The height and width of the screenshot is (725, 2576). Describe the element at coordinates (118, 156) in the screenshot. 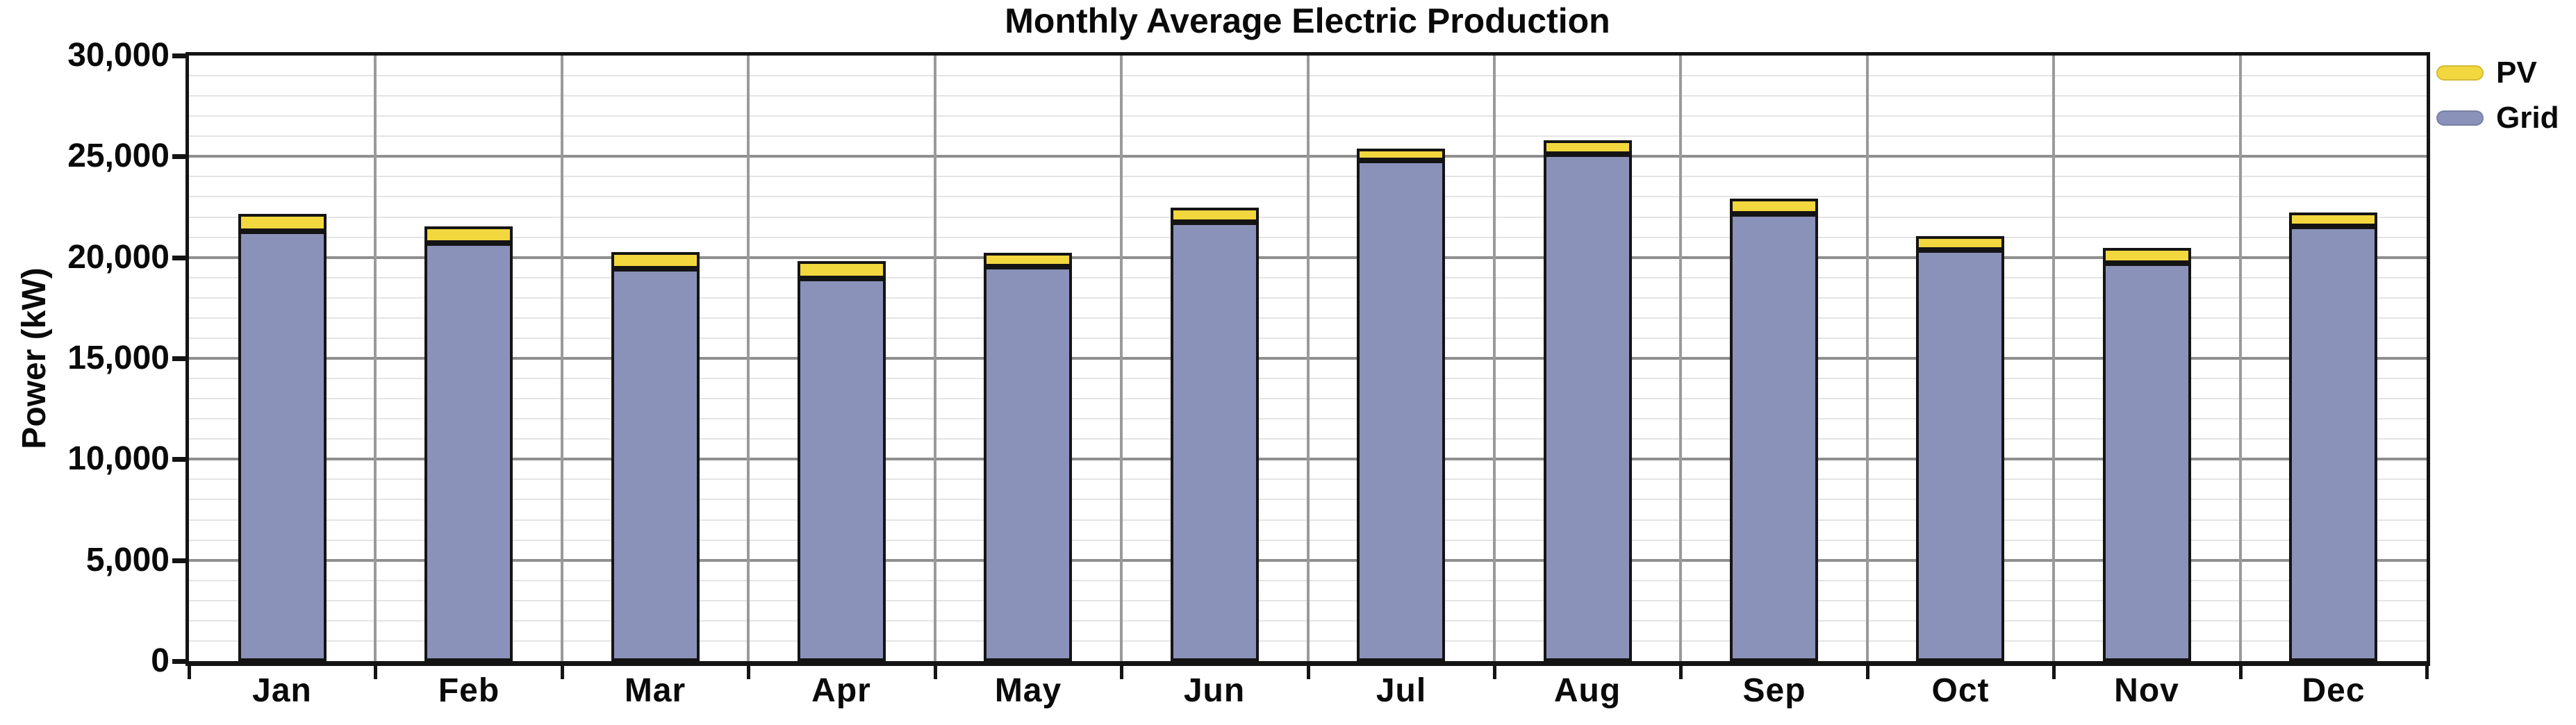

I see `y-tick-label: 25,000` at that location.